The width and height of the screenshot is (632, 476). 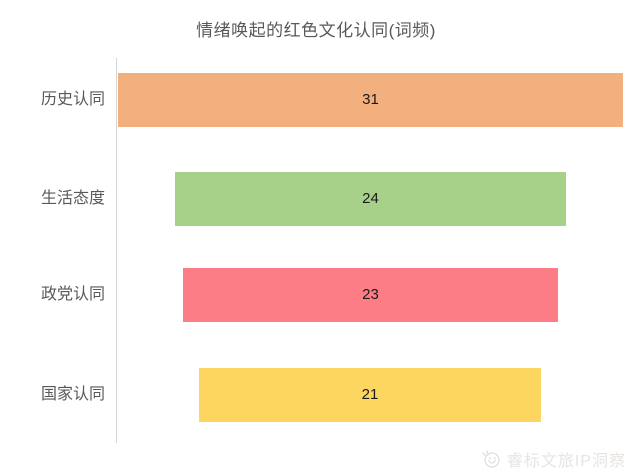 I want to click on value-label: 31, so click(x=370, y=99).